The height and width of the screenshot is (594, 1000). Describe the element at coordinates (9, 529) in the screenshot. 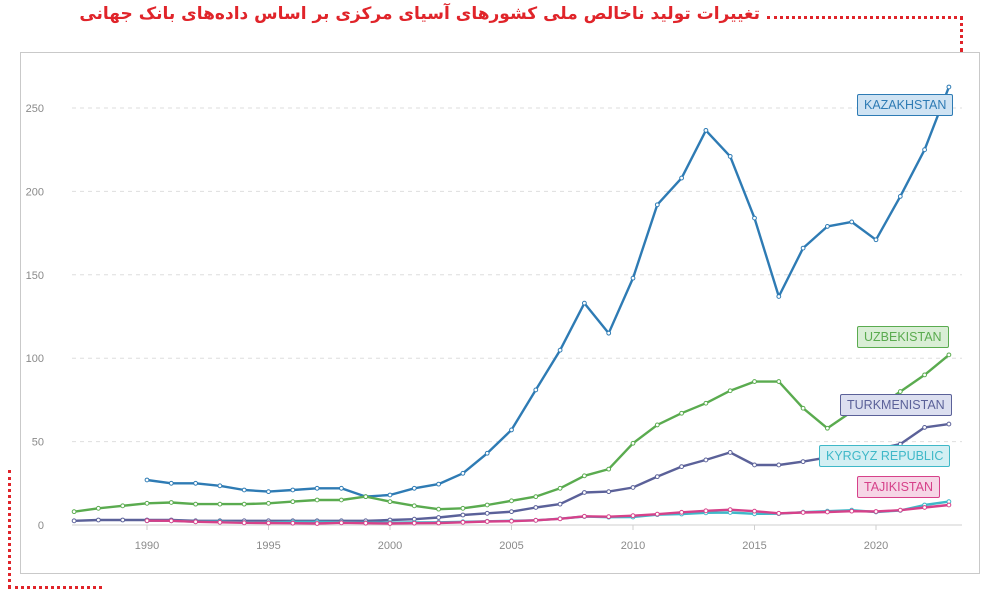

I see `dotted-connector-left` at that location.